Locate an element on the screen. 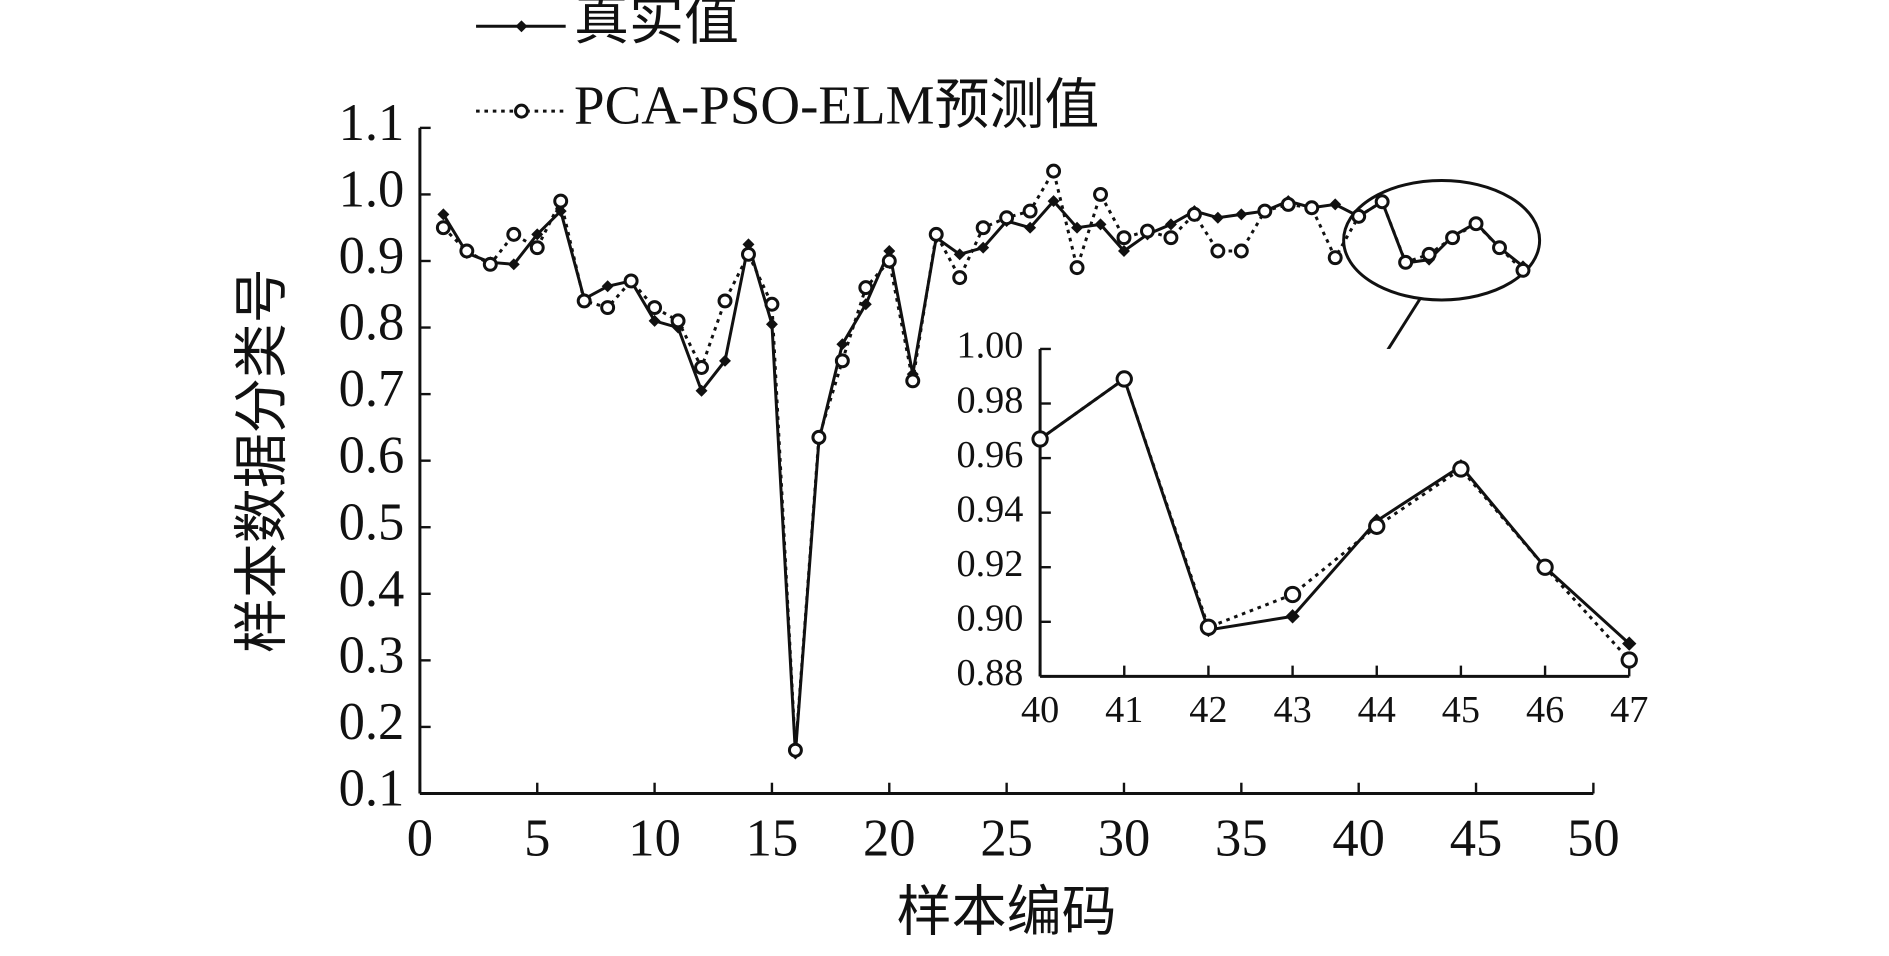 The image size is (1889, 956). y-tick-label: 0.9 is located at coordinates (372, 256).